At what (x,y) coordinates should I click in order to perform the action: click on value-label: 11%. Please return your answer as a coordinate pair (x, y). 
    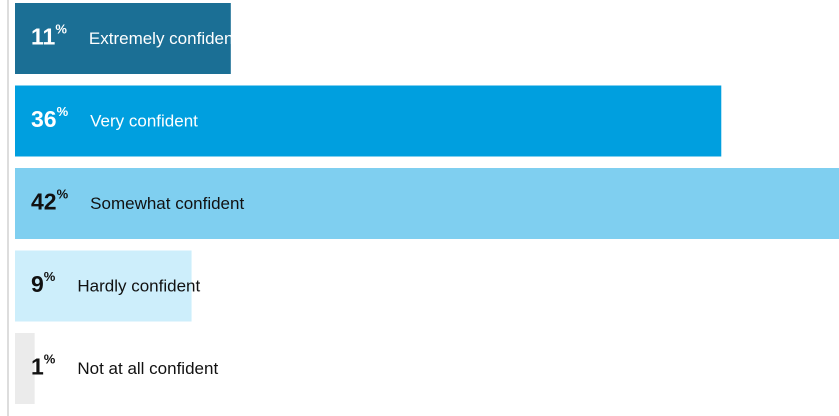
    Looking at the image, I should click on (49, 36).